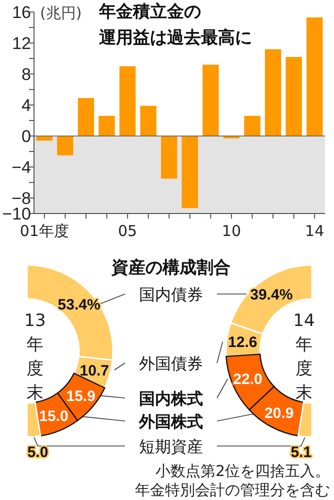 The image size is (334, 500). Describe the element at coordinates (171, 398) in the screenshot. I see `slice-label: 国内株式` at that location.